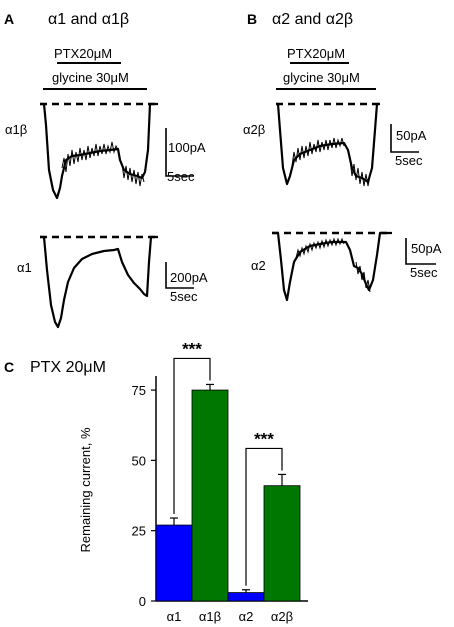  What do you see at coordinates (312, 19) in the screenshot?
I see `panel-b-title: α2 and α2β` at bounding box center [312, 19].